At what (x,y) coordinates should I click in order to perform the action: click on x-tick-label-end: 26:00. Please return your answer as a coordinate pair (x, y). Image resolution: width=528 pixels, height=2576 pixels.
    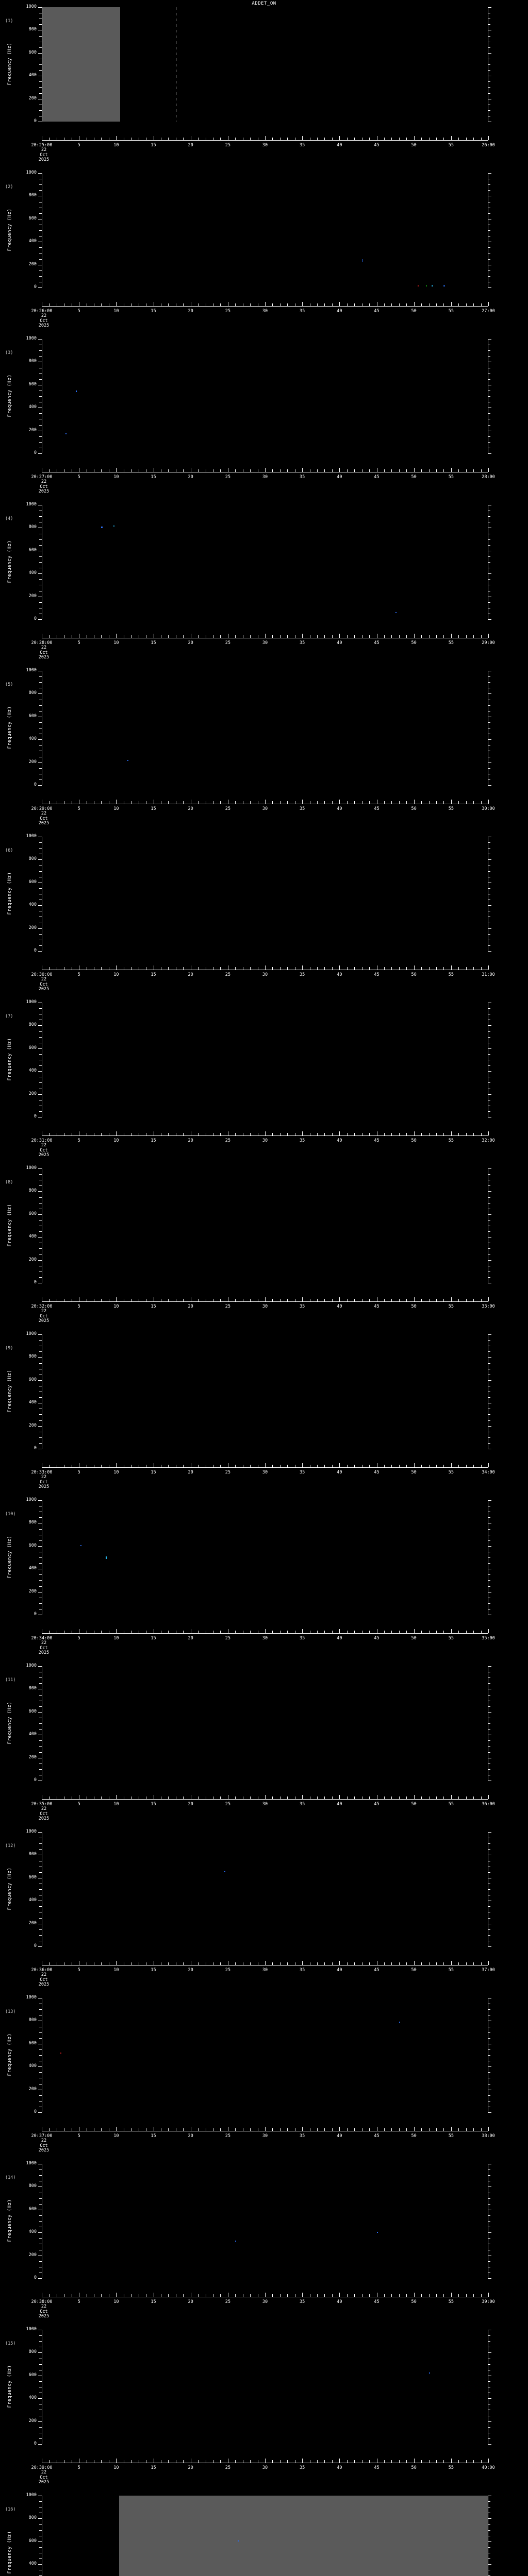
    Looking at the image, I should click on (488, 145).